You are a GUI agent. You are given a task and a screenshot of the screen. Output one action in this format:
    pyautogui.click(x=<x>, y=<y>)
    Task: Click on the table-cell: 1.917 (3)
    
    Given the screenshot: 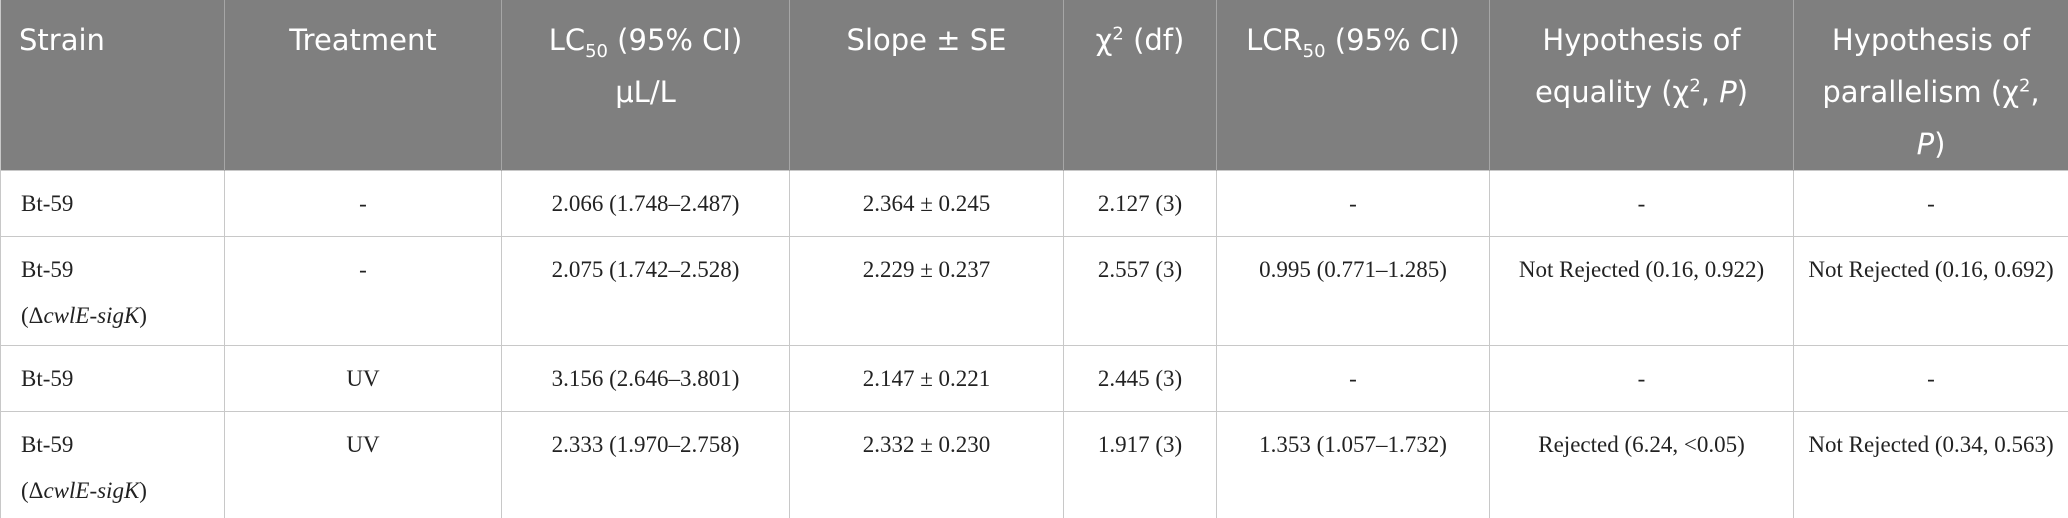 What is the action you would take?
    pyautogui.click(x=1140, y=464)
    